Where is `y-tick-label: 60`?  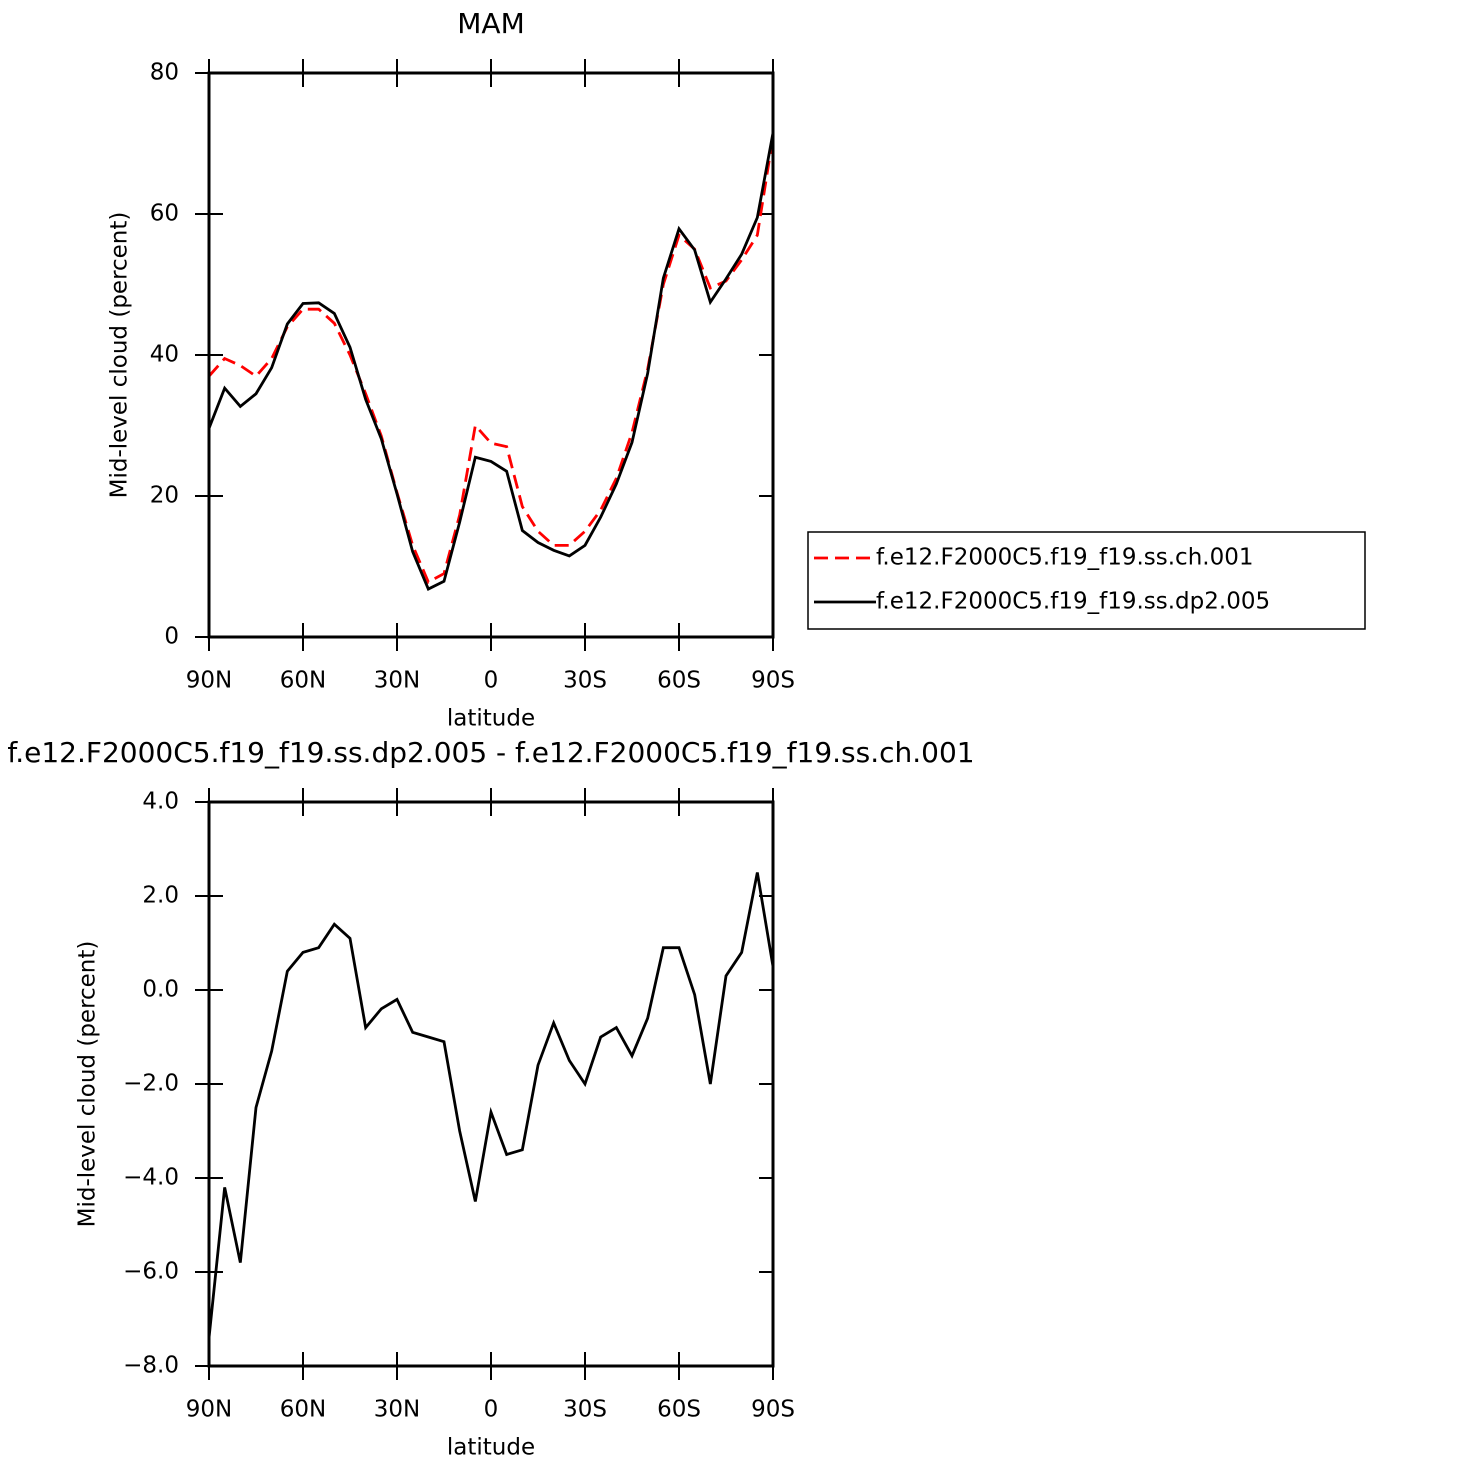
y-tick-label: 60 is located at coordinates (164, 214).